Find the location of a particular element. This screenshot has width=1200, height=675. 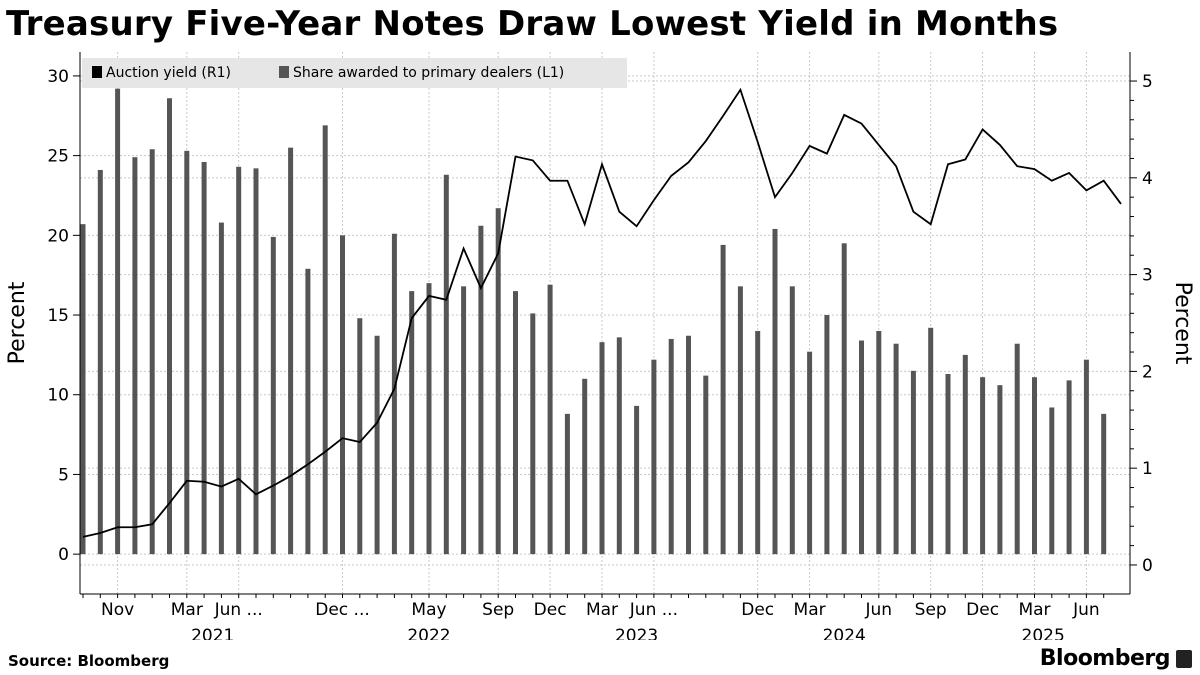

x-year-label: 2025 is located at coordinates (1043, 633).